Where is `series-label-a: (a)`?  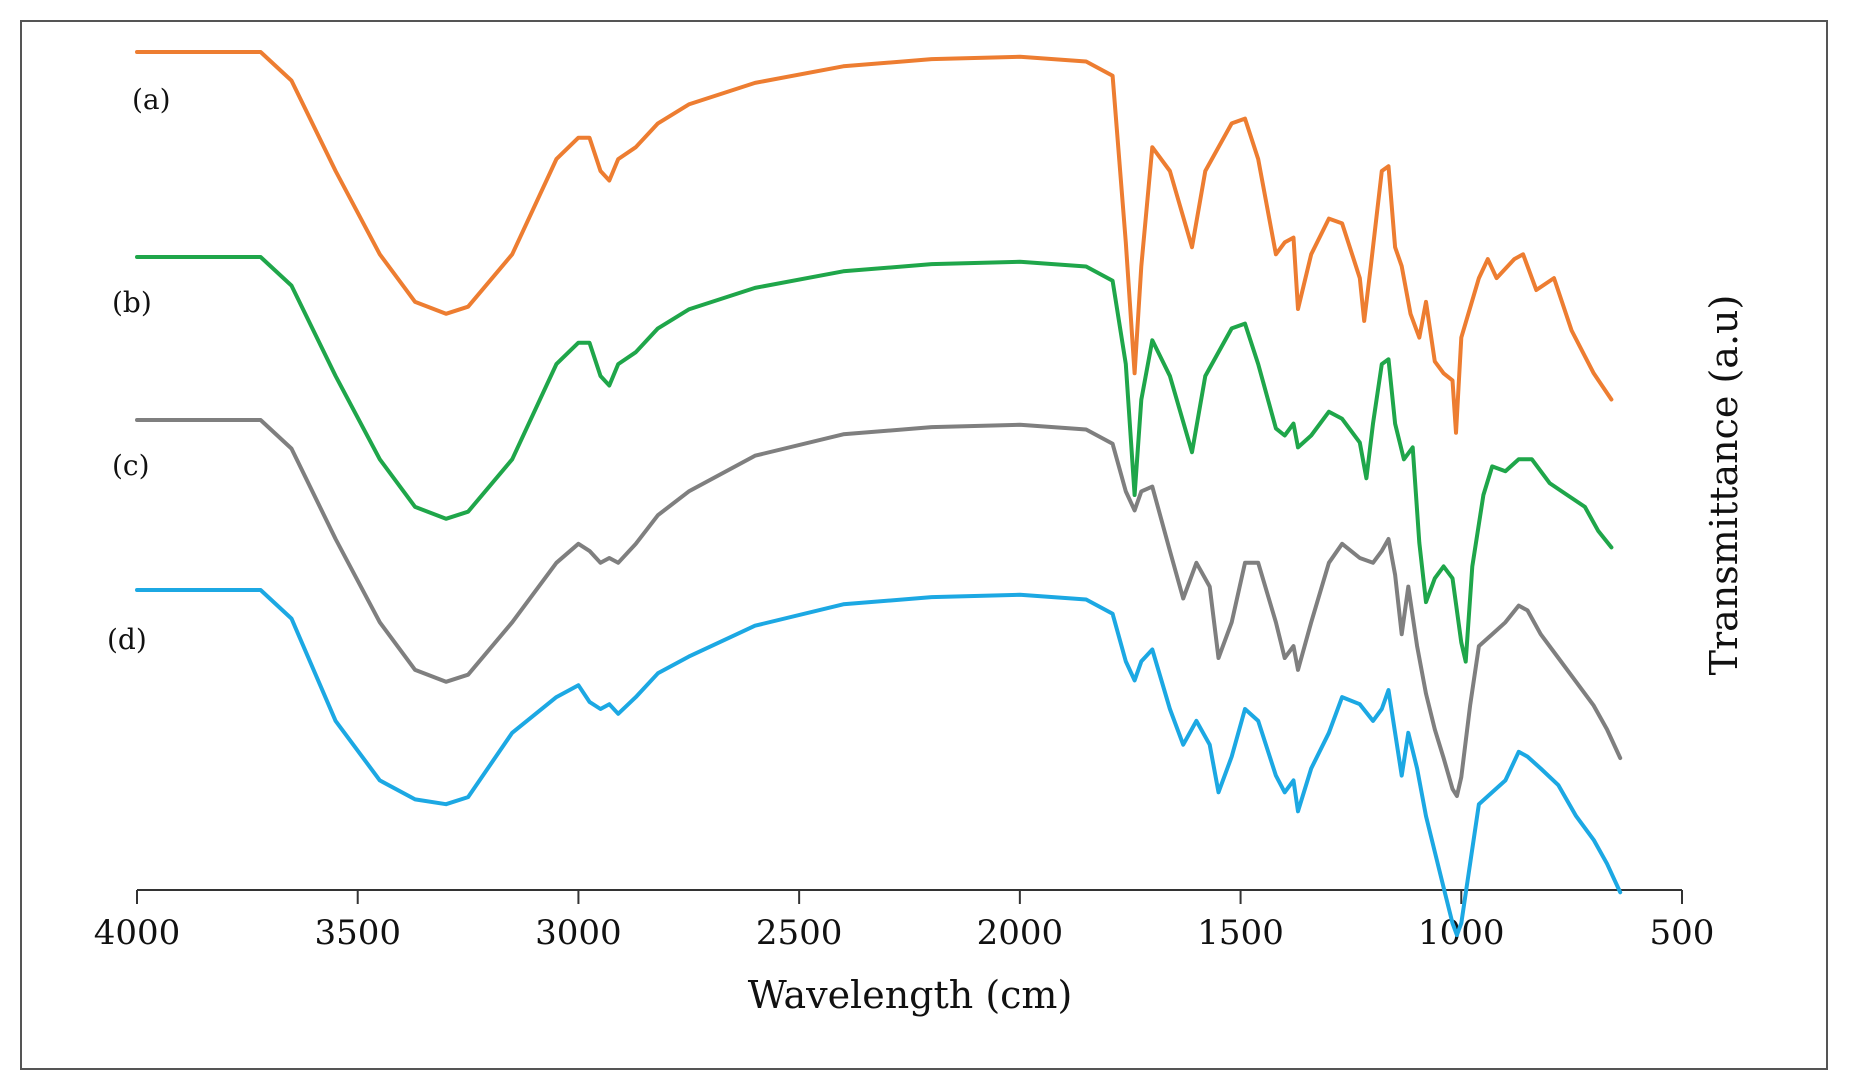
series-label-a: (a) is located at coordinates (151, 99).